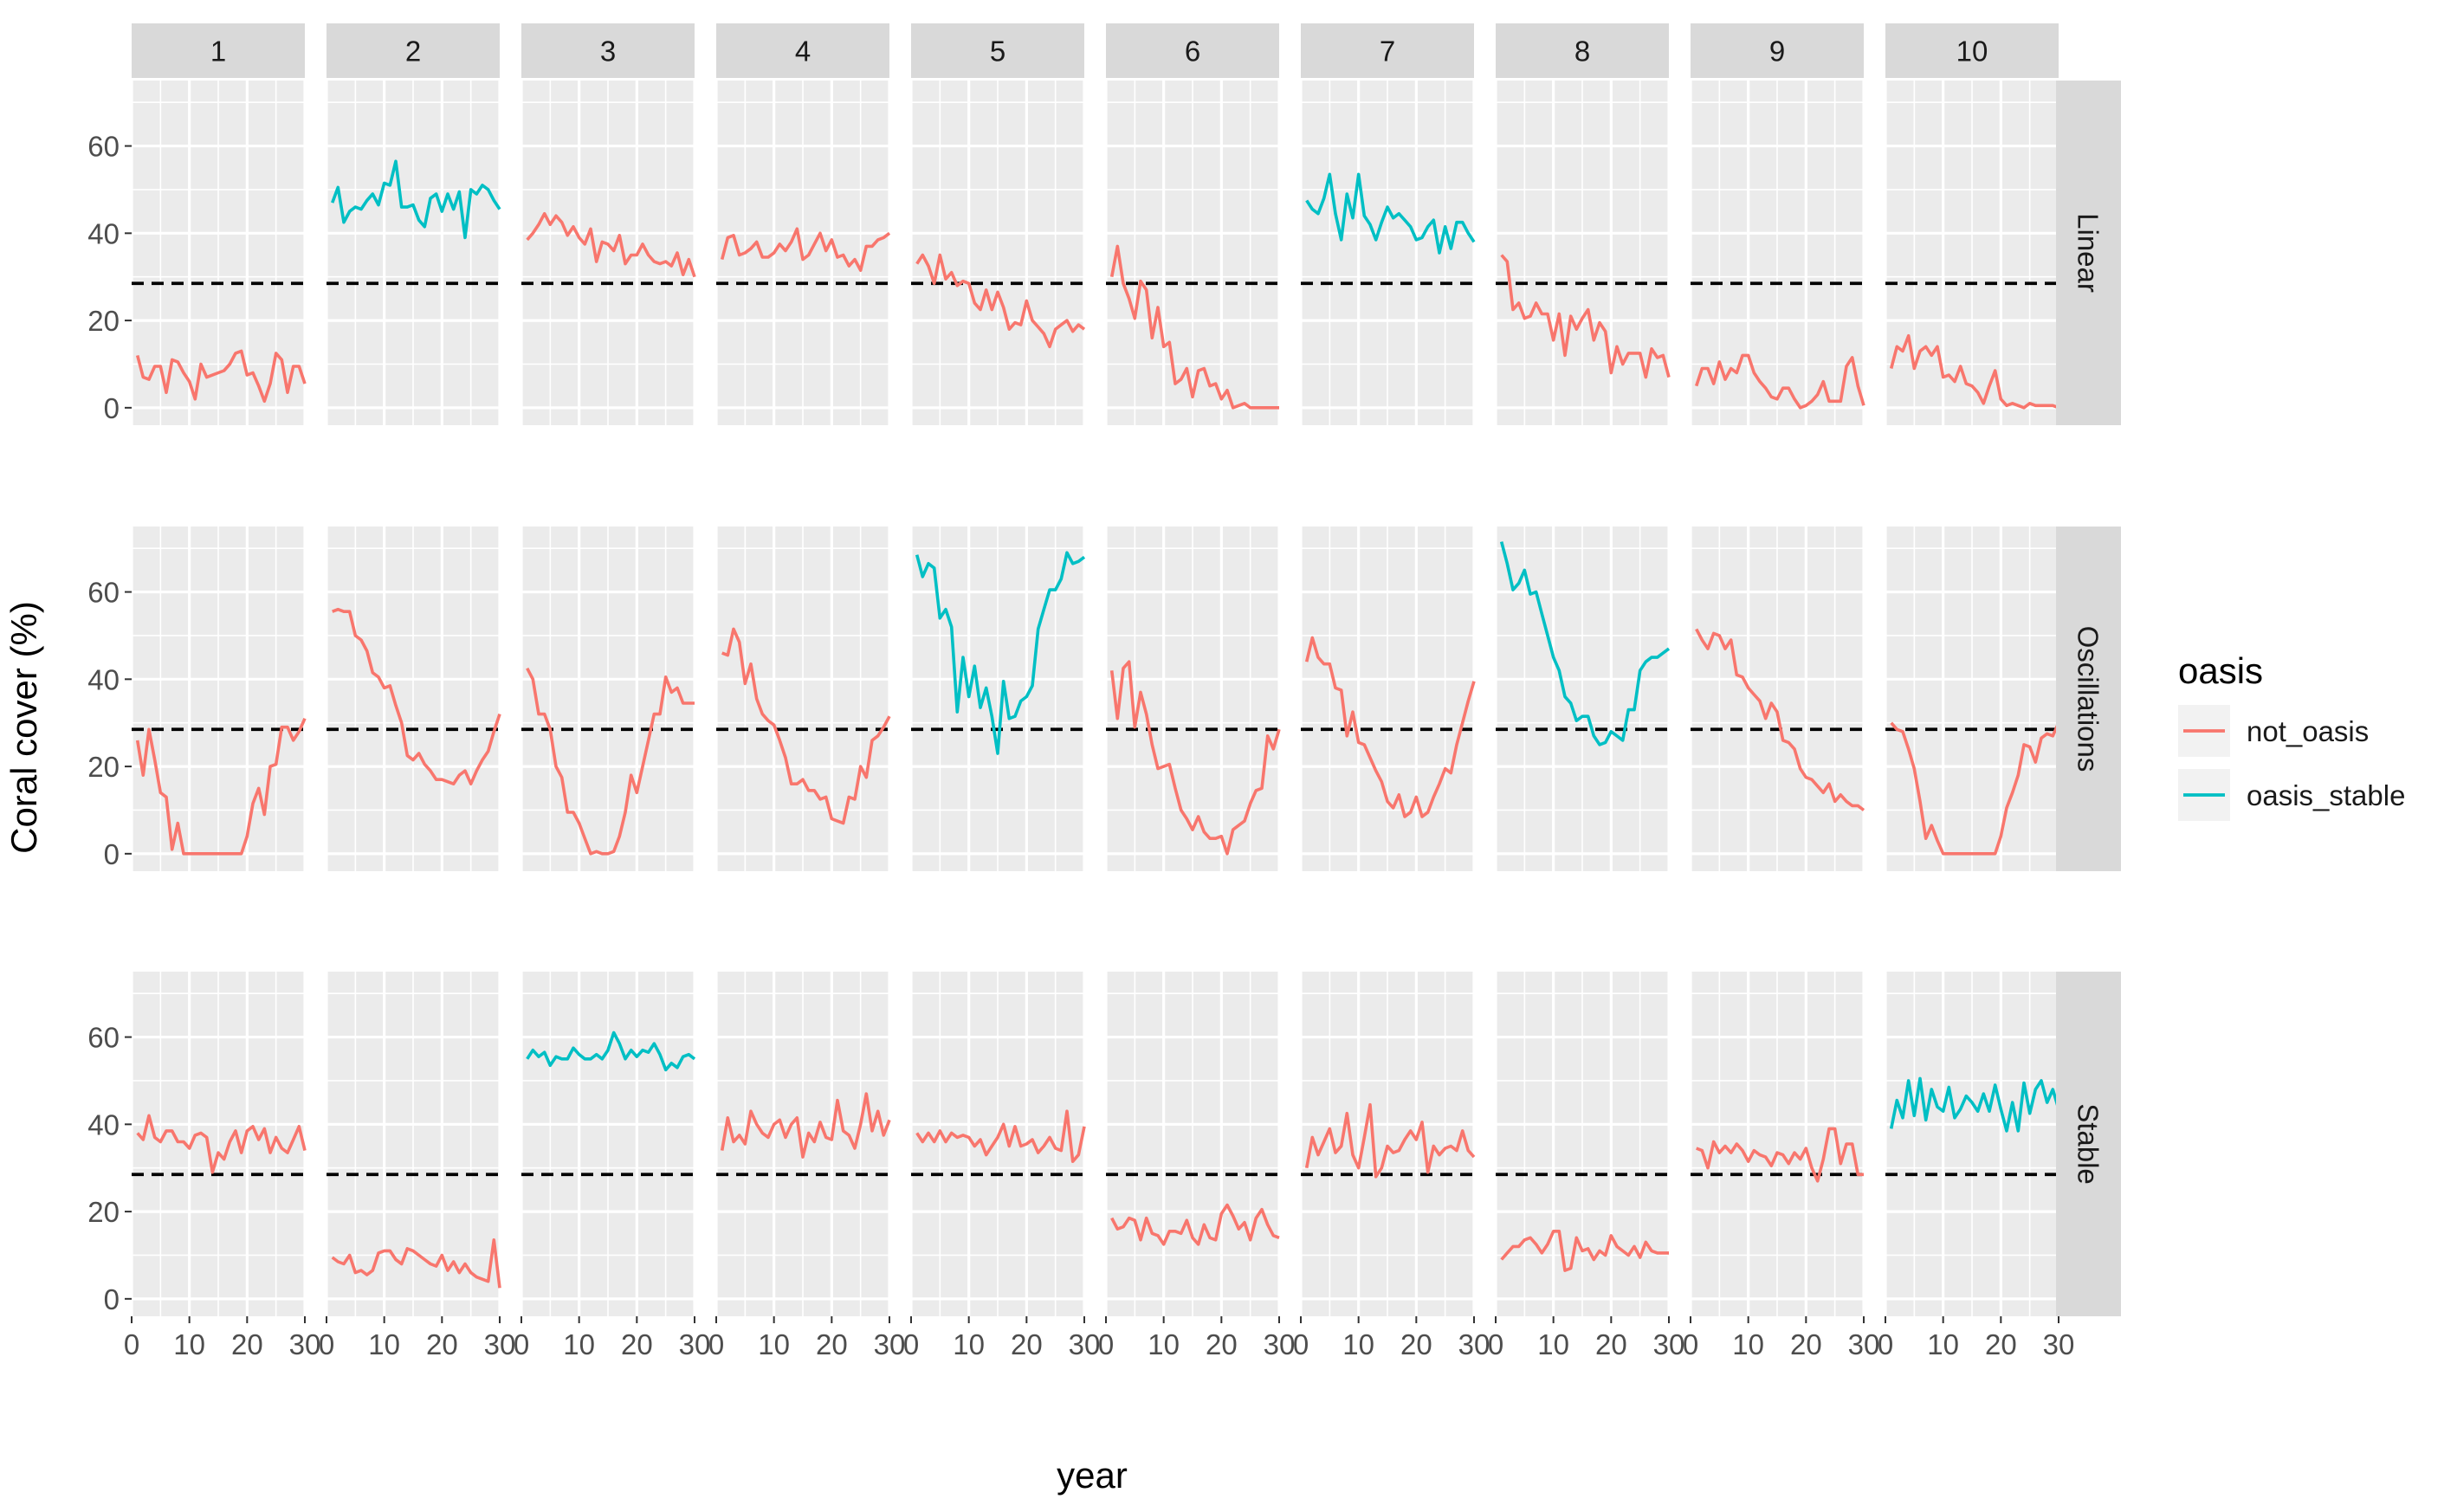 This screenshot has height=1512, width=2457. What do you see at coordinates (998, 52) in the screenshot?
I see `column-strip-label: 5` at bounding box center [998, 52].